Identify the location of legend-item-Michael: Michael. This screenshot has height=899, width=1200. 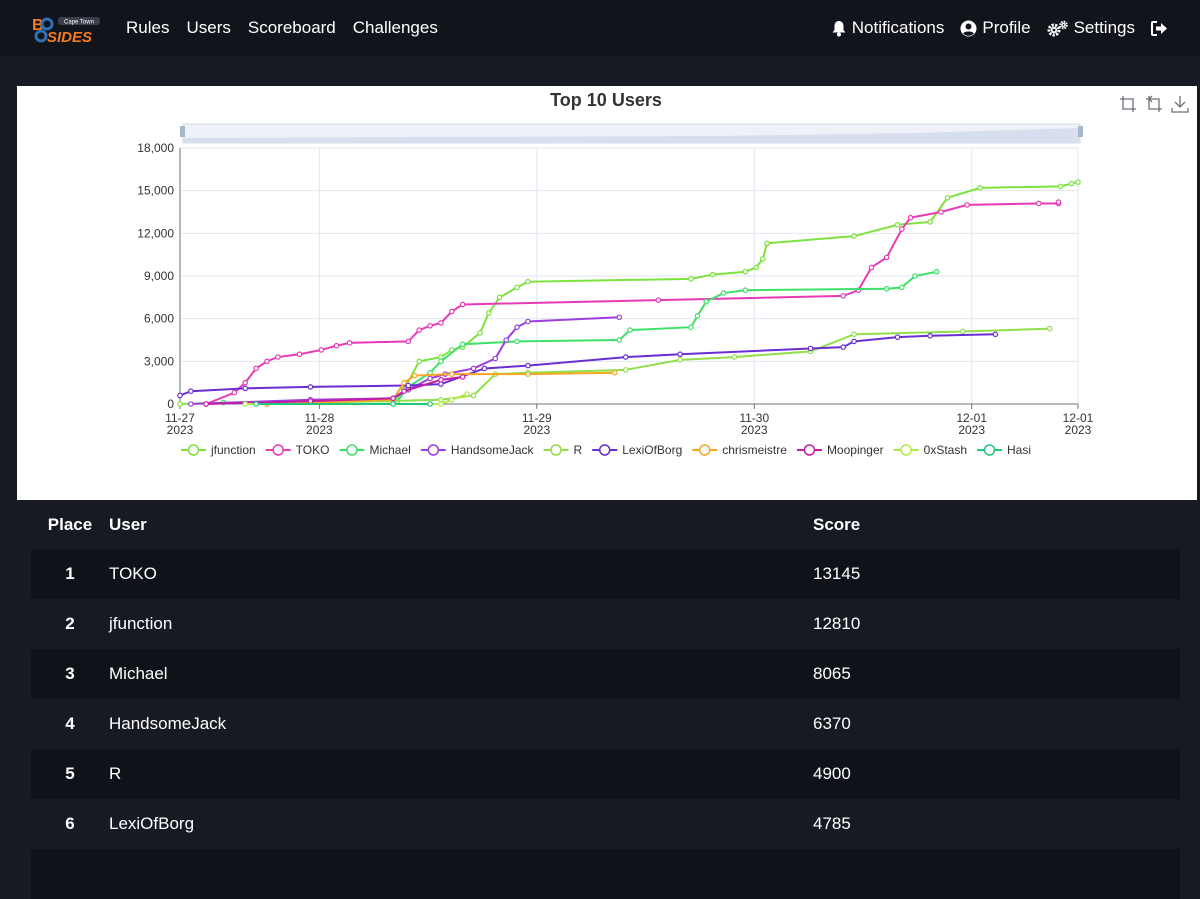
(375, 450).